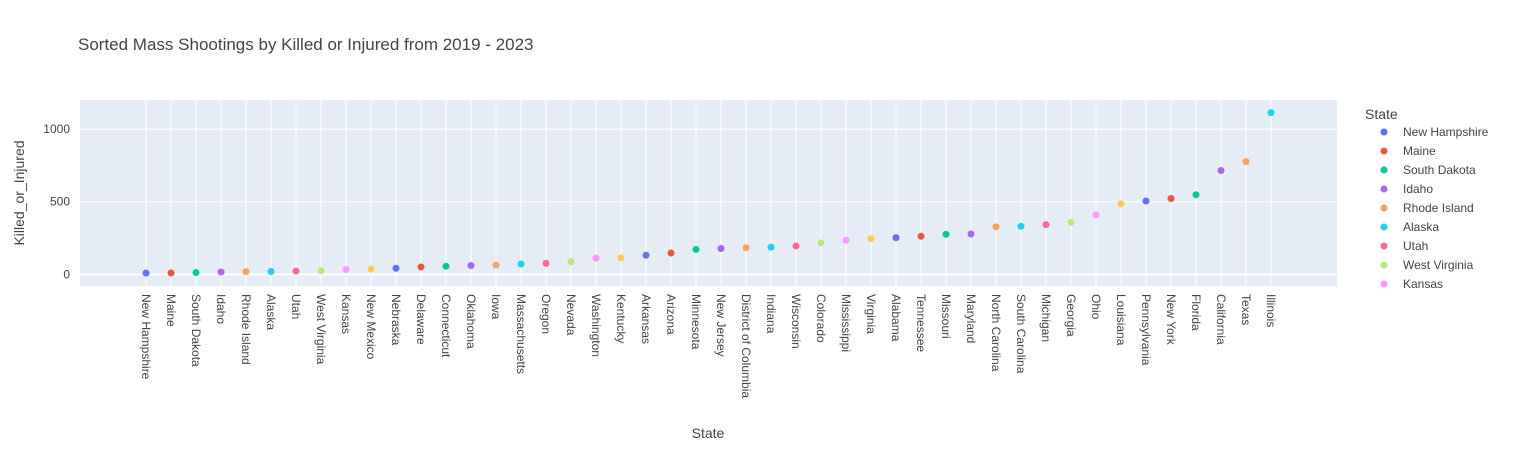 Image resolution: width=1540 pixels, height=450 pixels. Describe the element at coordinates (1439, 170) in the screenshot. I see `legend-entry: South Dakota` at that location.